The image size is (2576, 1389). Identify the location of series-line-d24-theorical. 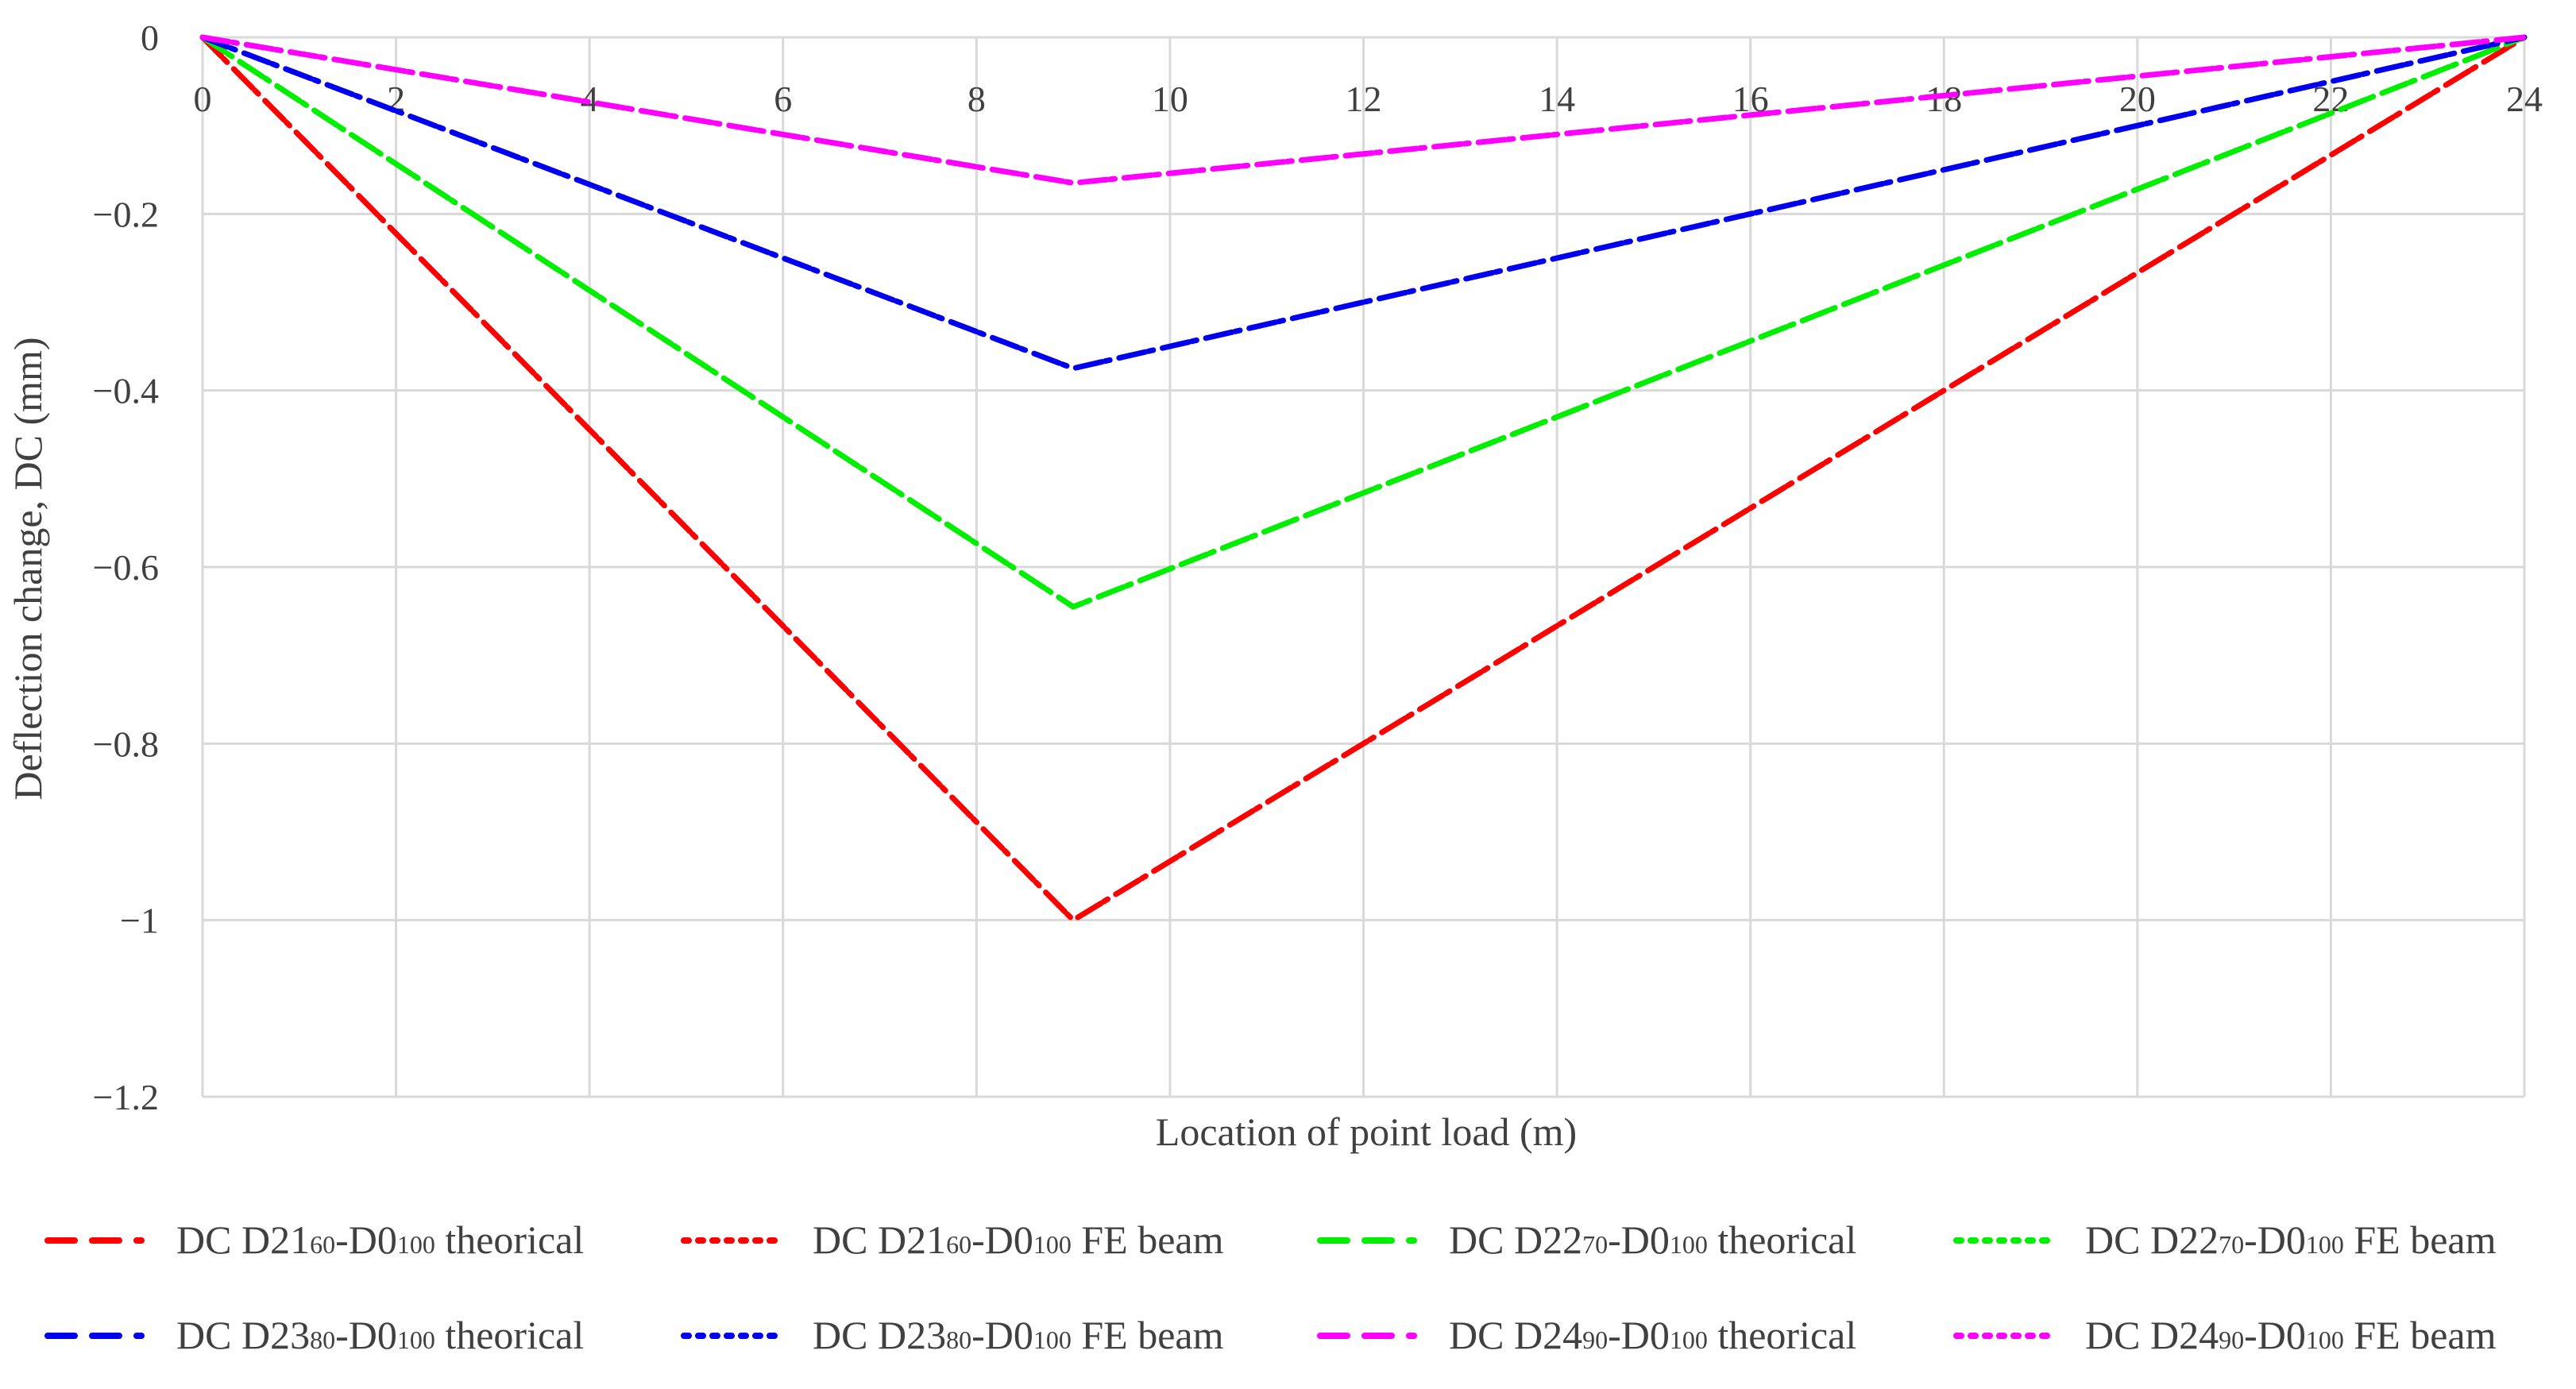
(1363, 110).